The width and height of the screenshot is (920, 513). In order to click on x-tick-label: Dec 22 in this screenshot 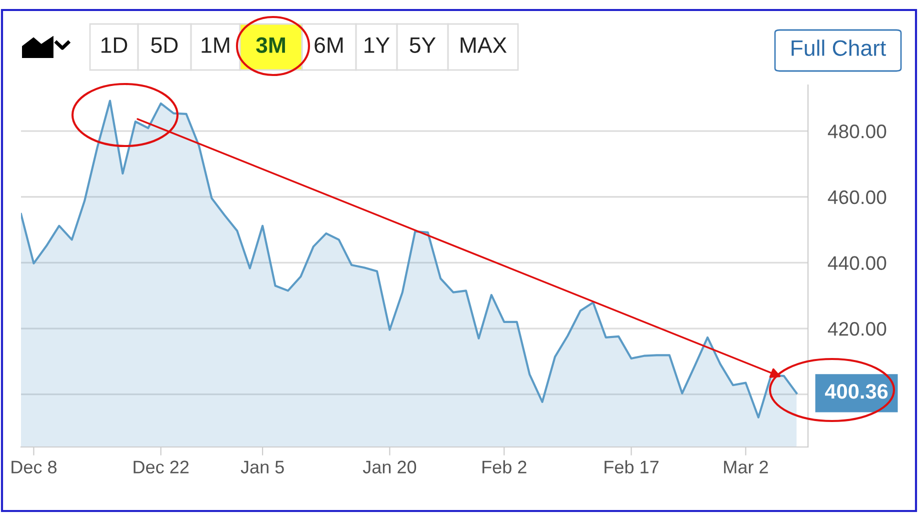, I will do `click(161, 467)`.